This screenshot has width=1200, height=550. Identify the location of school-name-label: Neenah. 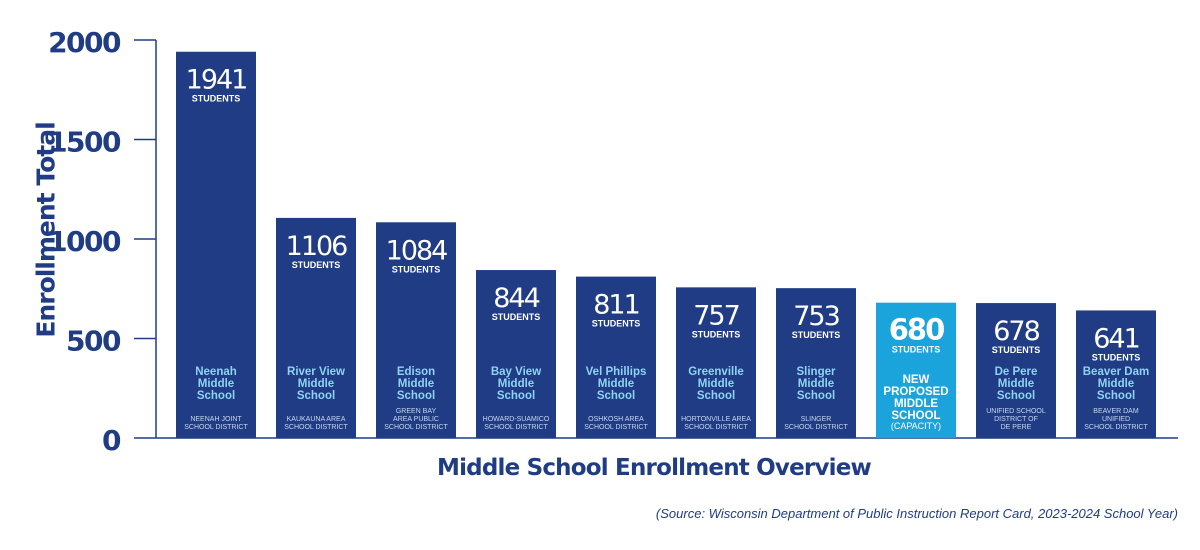
(216, 372).